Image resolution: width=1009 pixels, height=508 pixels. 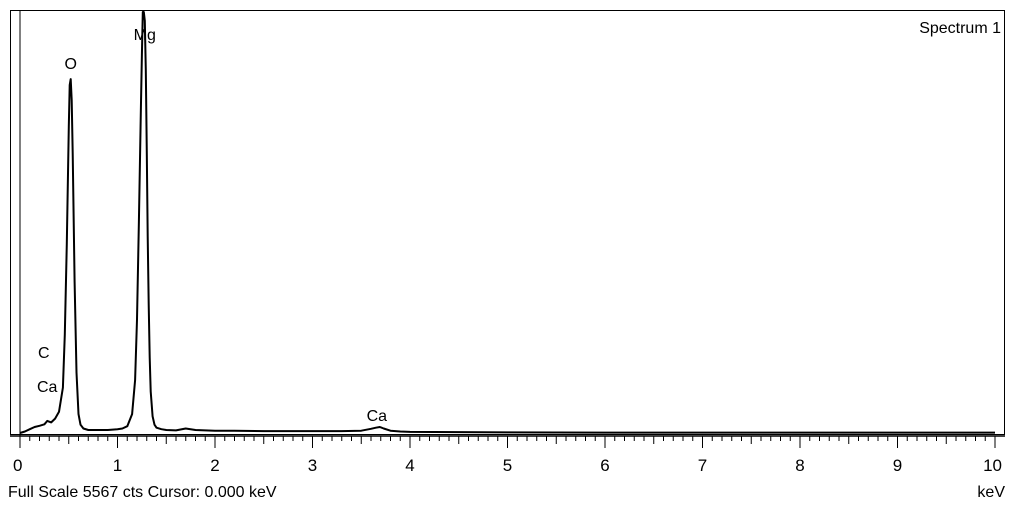 What do you see at coordinates (70, 64) in the screenshot?
I see `peak-label-o: O` at bounding box center [70, 64].